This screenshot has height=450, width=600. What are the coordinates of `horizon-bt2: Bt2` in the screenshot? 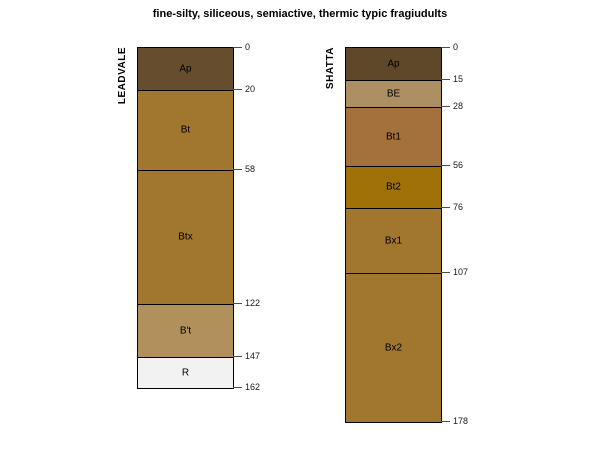 It's located at (393, 186).